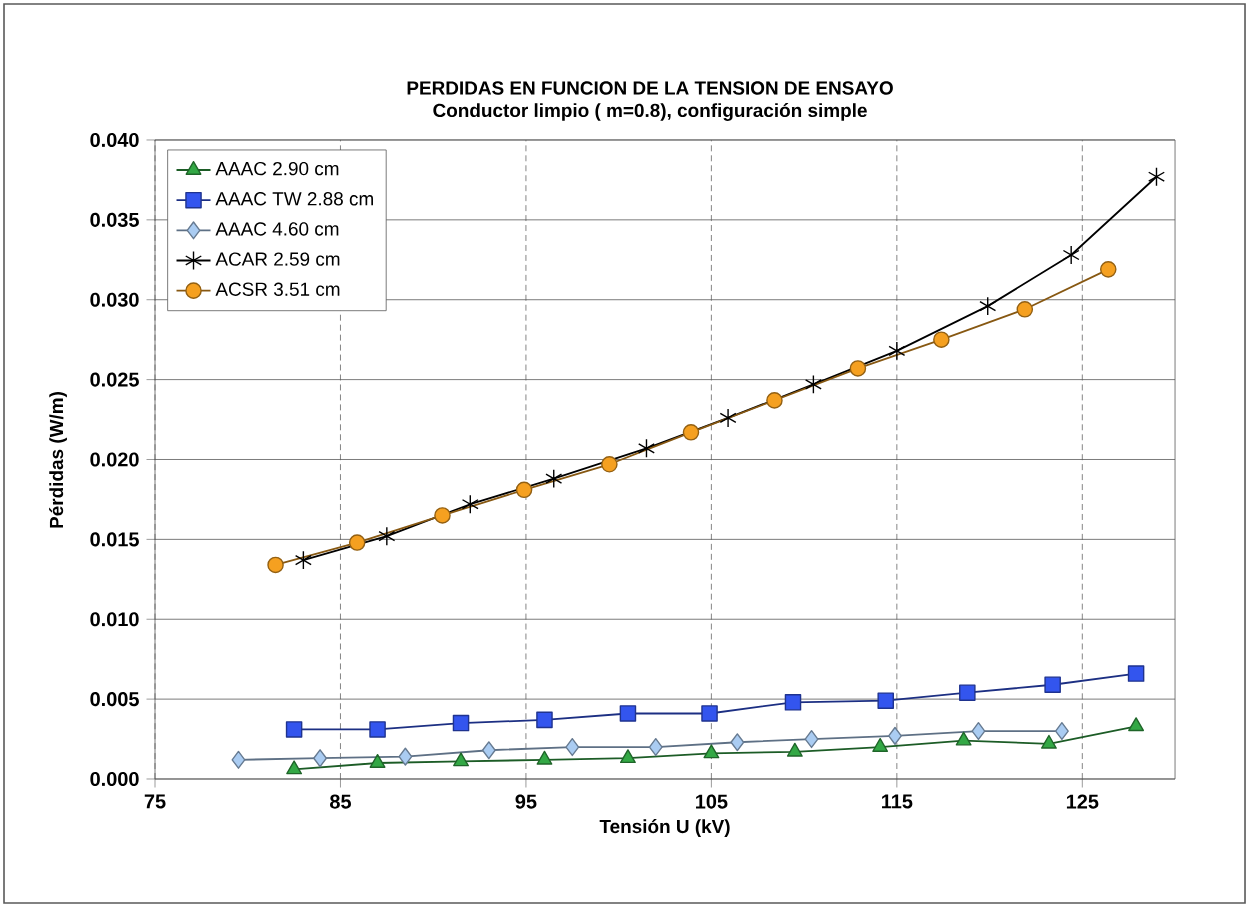 This screenshot has width=1249, height=907. I want to click on y-tick-label: 0.000, so click(114, 779).